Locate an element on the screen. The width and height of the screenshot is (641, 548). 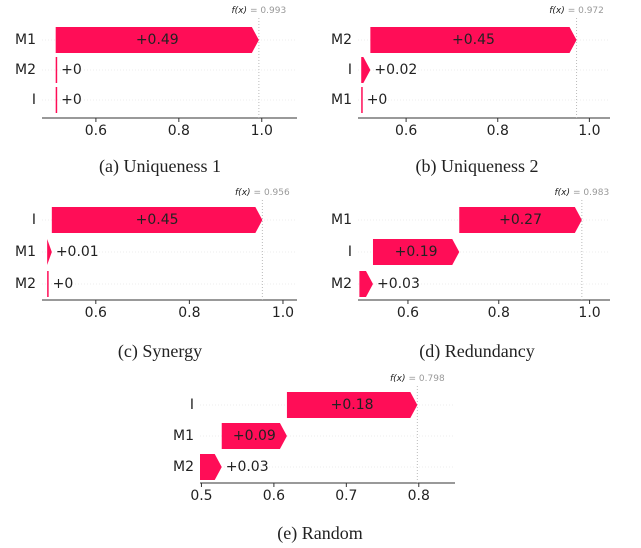
fx-label: f(x) = 0.993 is located at coordinates (259, 11).